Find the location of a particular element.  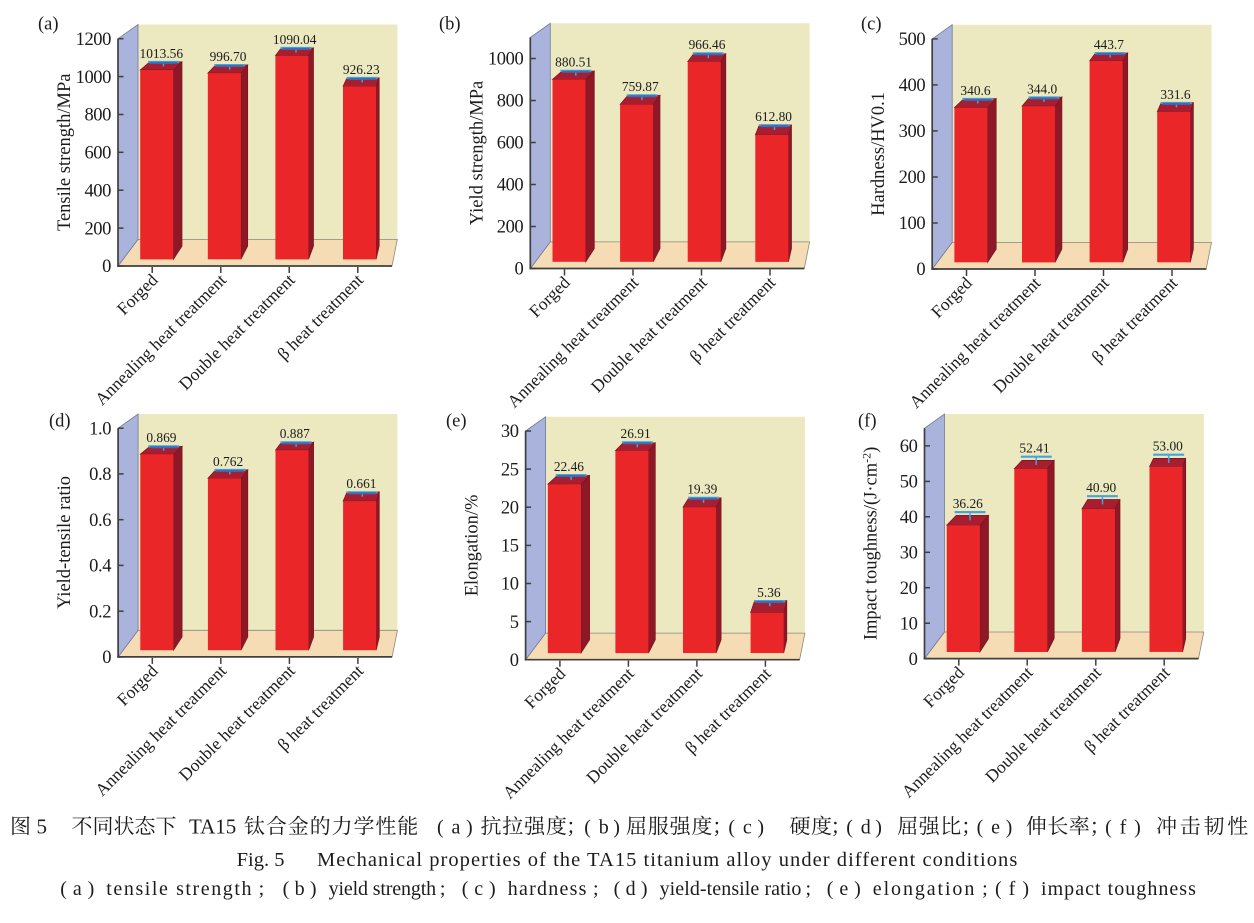

svg-text: 53.00 is located at coordinates (1168, 446).